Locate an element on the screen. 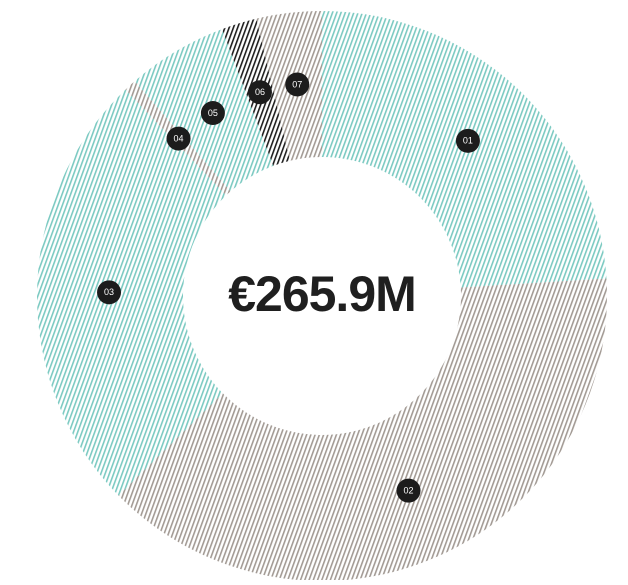 Image resolution: width=628 pixels, height=585 pixels. segment-label: 01 is located at coordinates (468, 141).